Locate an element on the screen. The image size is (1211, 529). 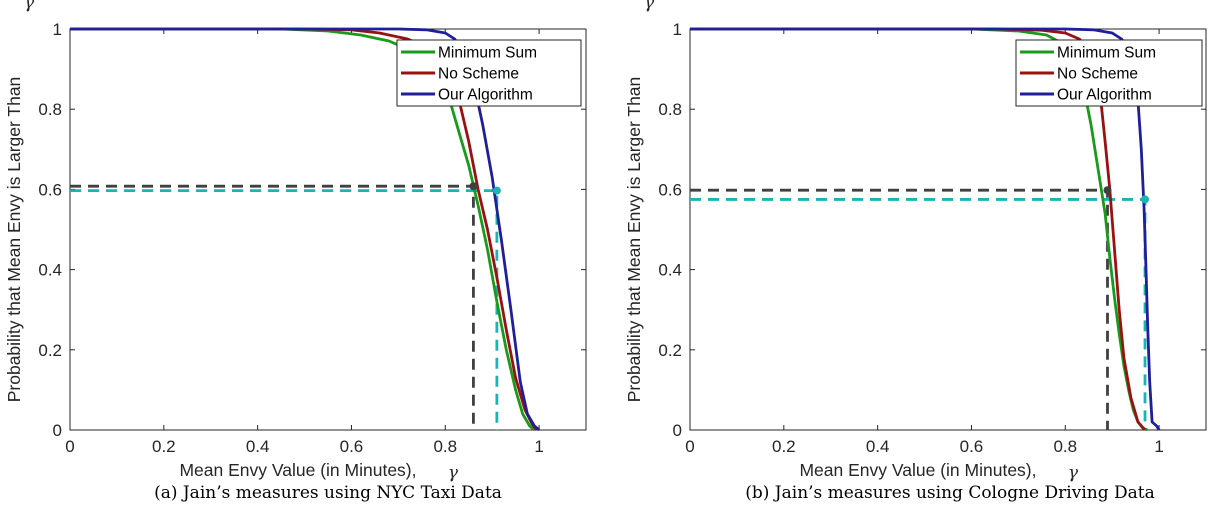
figure-caption: (a) Jain’s measures using NYC Taxi Data is located at coordinates (328, 493).